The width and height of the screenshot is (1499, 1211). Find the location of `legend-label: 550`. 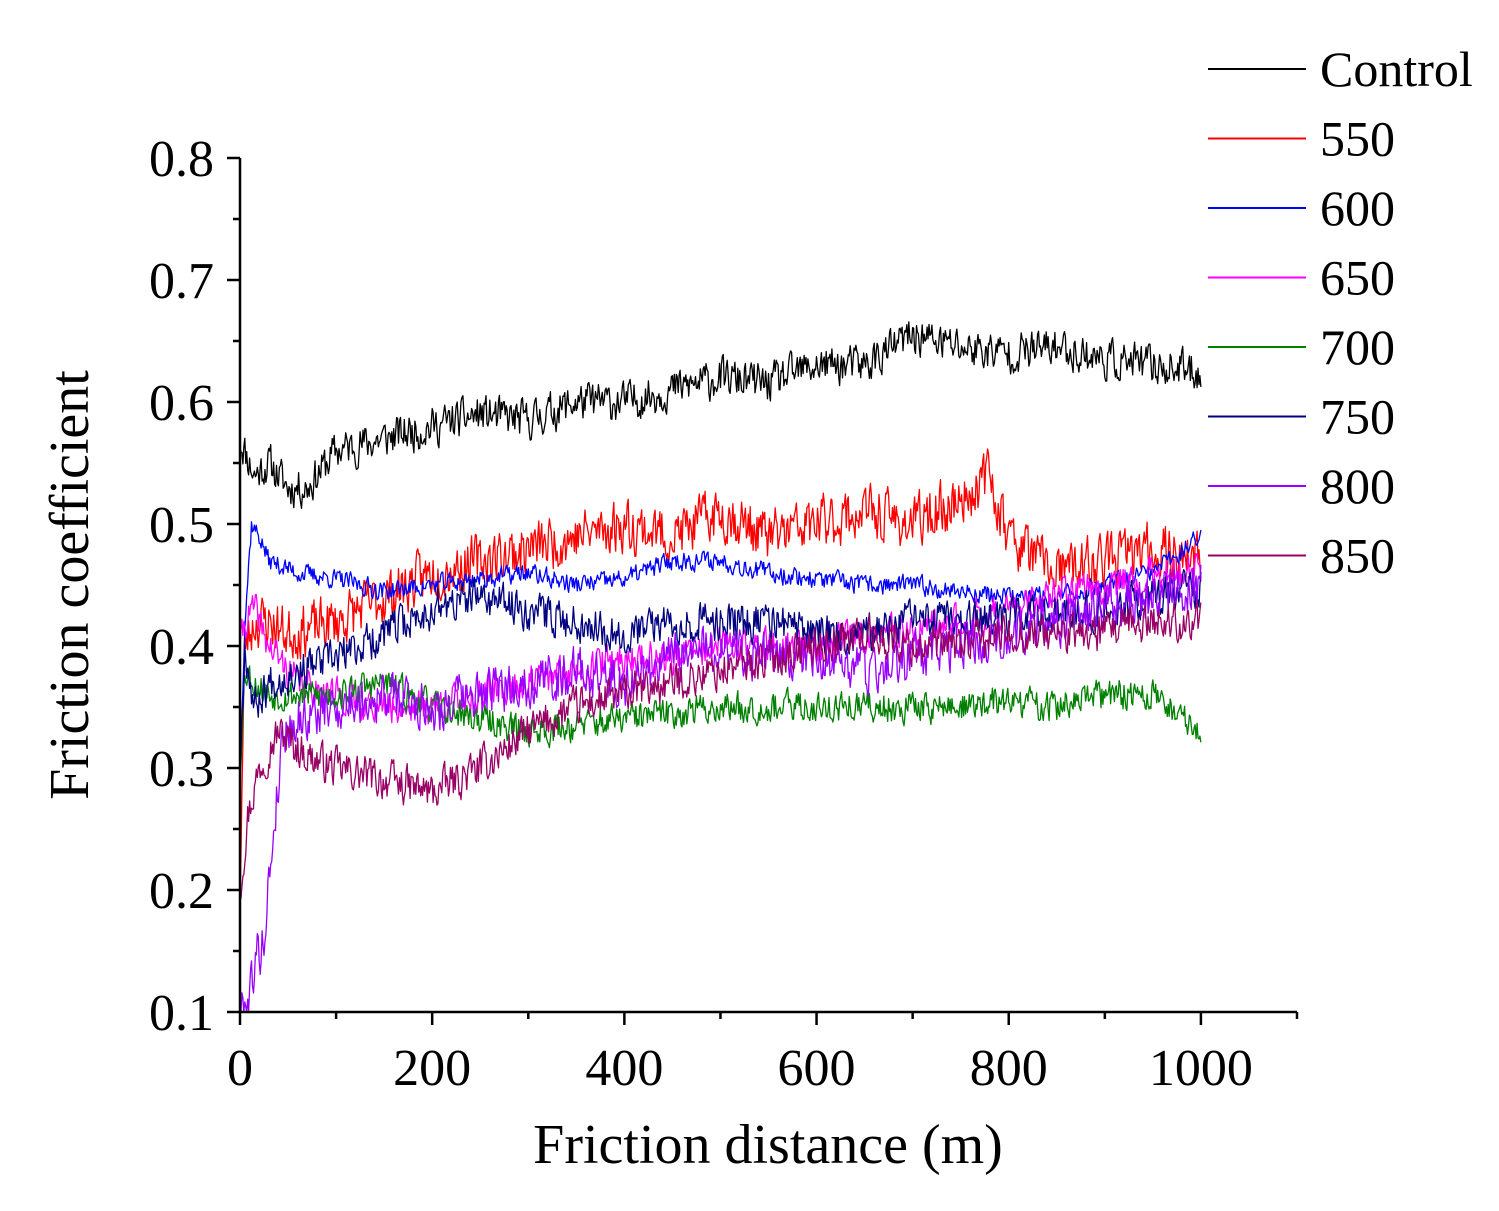

legend-label: 550 is located at coordinates (1357, 139).